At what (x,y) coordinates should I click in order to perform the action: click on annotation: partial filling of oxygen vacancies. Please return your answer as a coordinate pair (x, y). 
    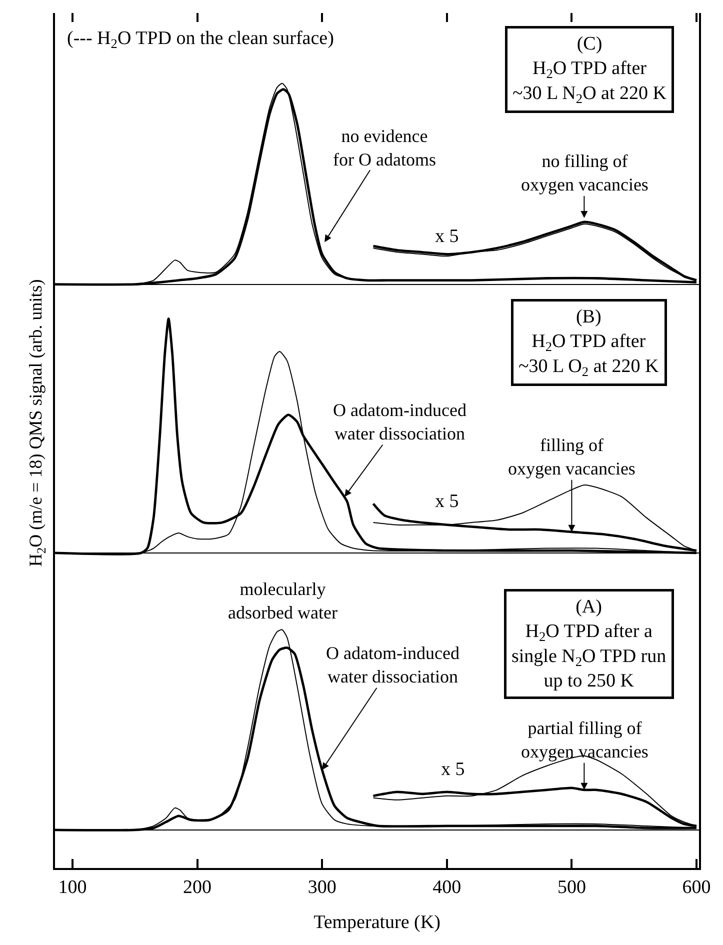
    Looking at the image, I should click on (584, 740).